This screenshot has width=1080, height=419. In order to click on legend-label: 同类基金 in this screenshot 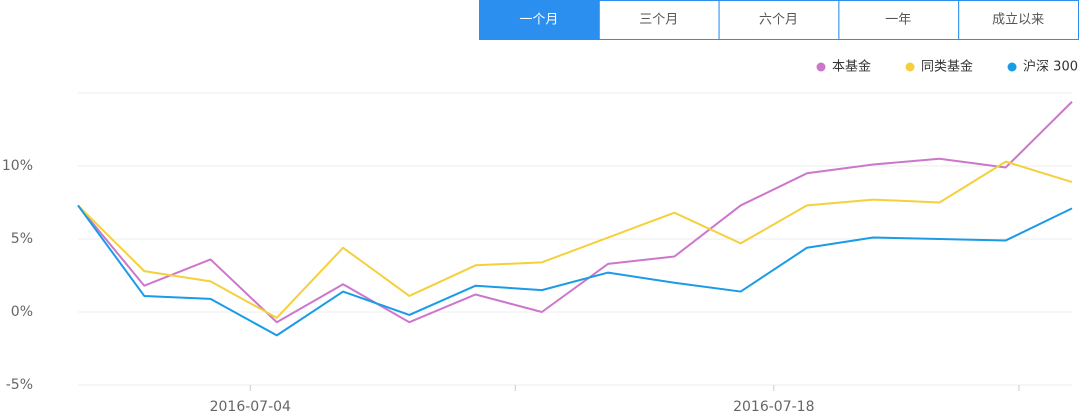, I will do `click(947, 67)`.